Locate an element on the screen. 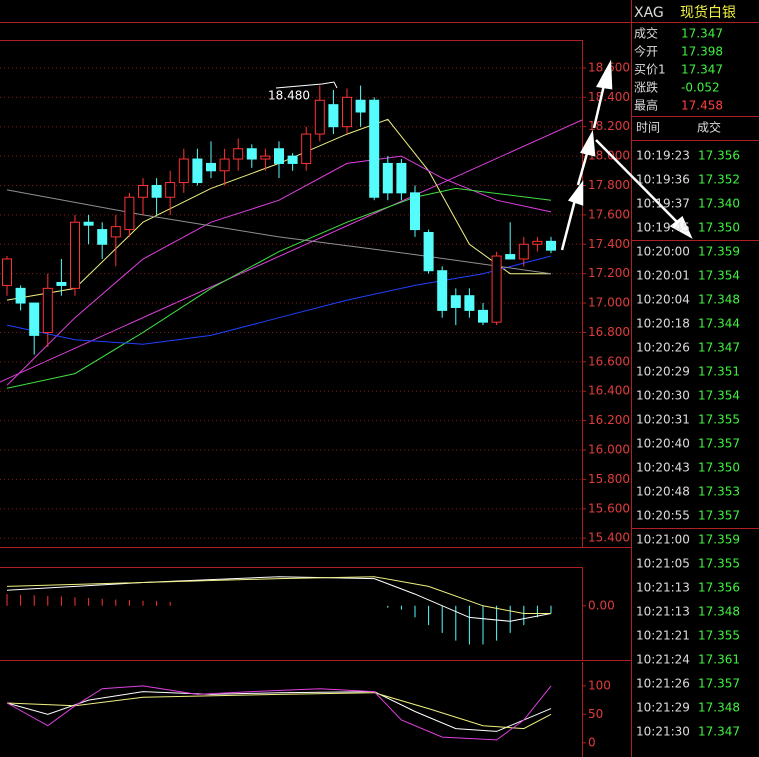 This screenshot has height=757, width=759. column-header: 时间 is located at coordinates (648, 128).